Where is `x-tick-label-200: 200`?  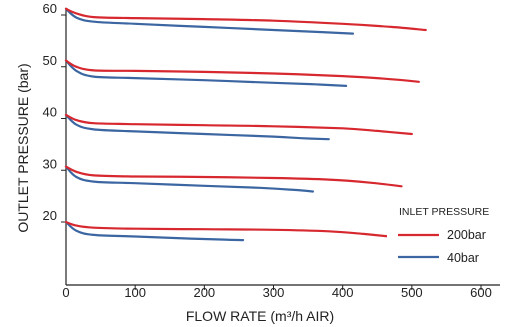
x-tick-label-200: 200 is located at coordinates (204, 292).